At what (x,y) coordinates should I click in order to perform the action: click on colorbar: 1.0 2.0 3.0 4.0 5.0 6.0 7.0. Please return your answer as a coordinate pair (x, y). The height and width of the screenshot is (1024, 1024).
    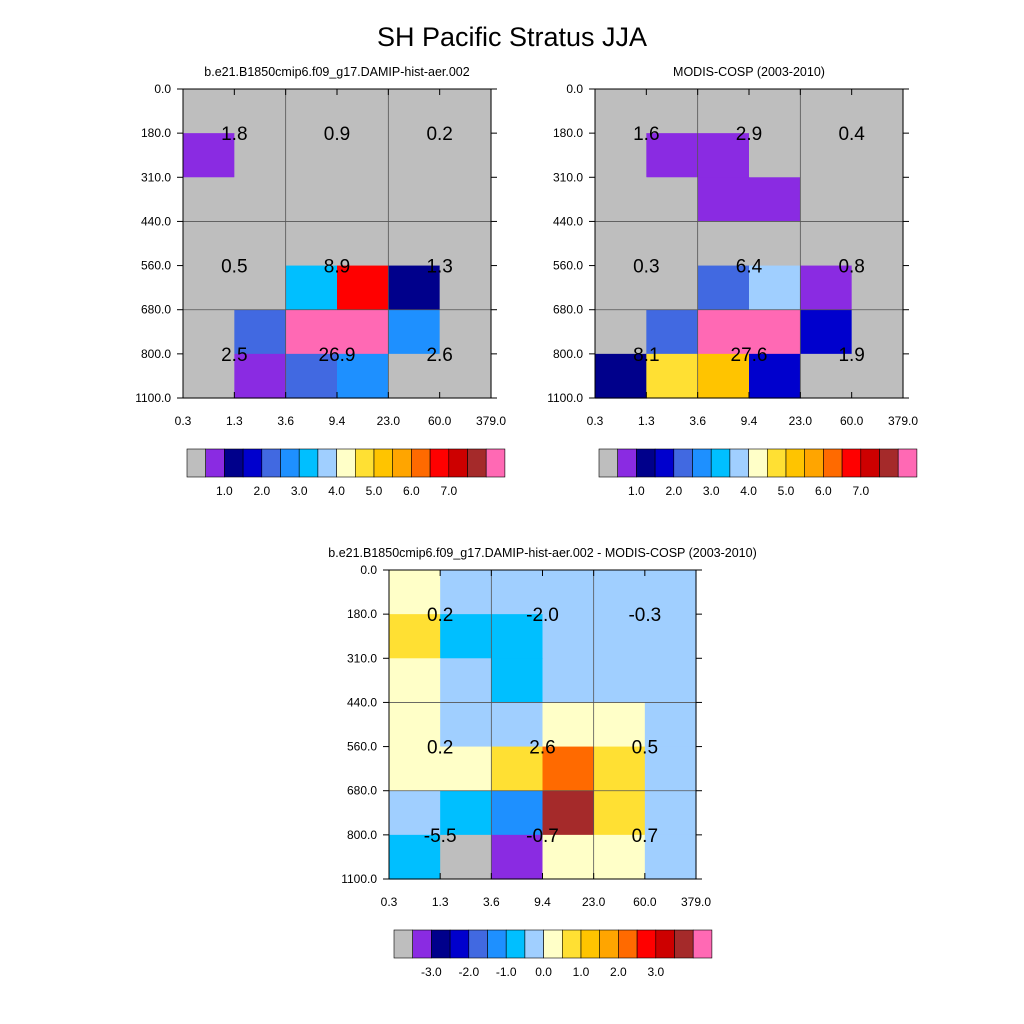
    Looking at the image, I should click on (758, 473).